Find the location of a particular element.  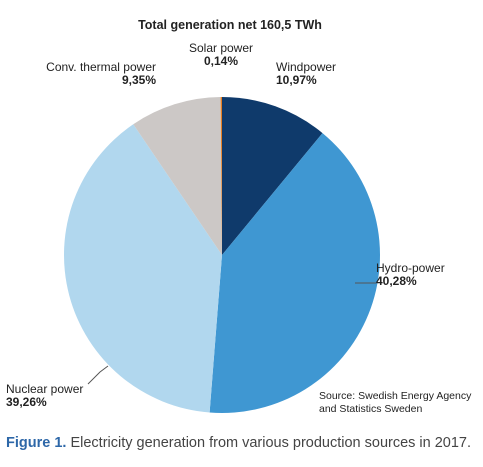

pie-slice-conv-thermal-power is located at coordinates (177, 176).